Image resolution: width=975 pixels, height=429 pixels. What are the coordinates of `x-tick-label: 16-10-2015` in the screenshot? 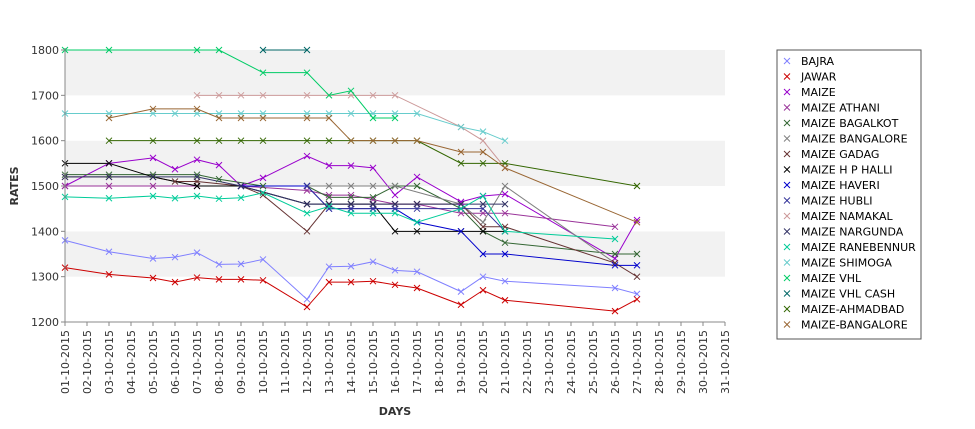 It's located at (395, 362).